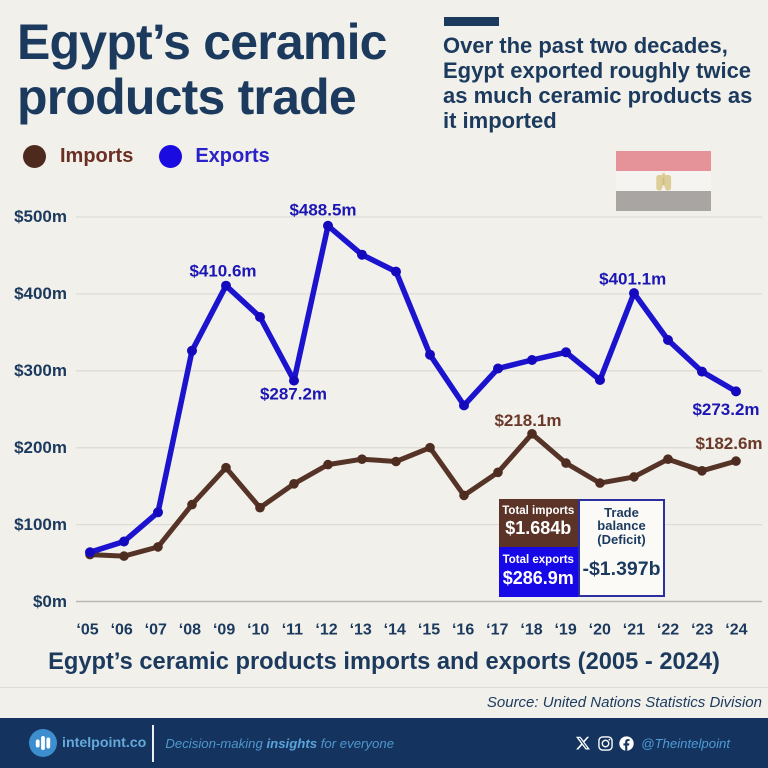 This screenshot has width=768, height=768. Describe the element at coordinates (224, 630) in the screenshot. I see `svg-text: ‘09` at that location.